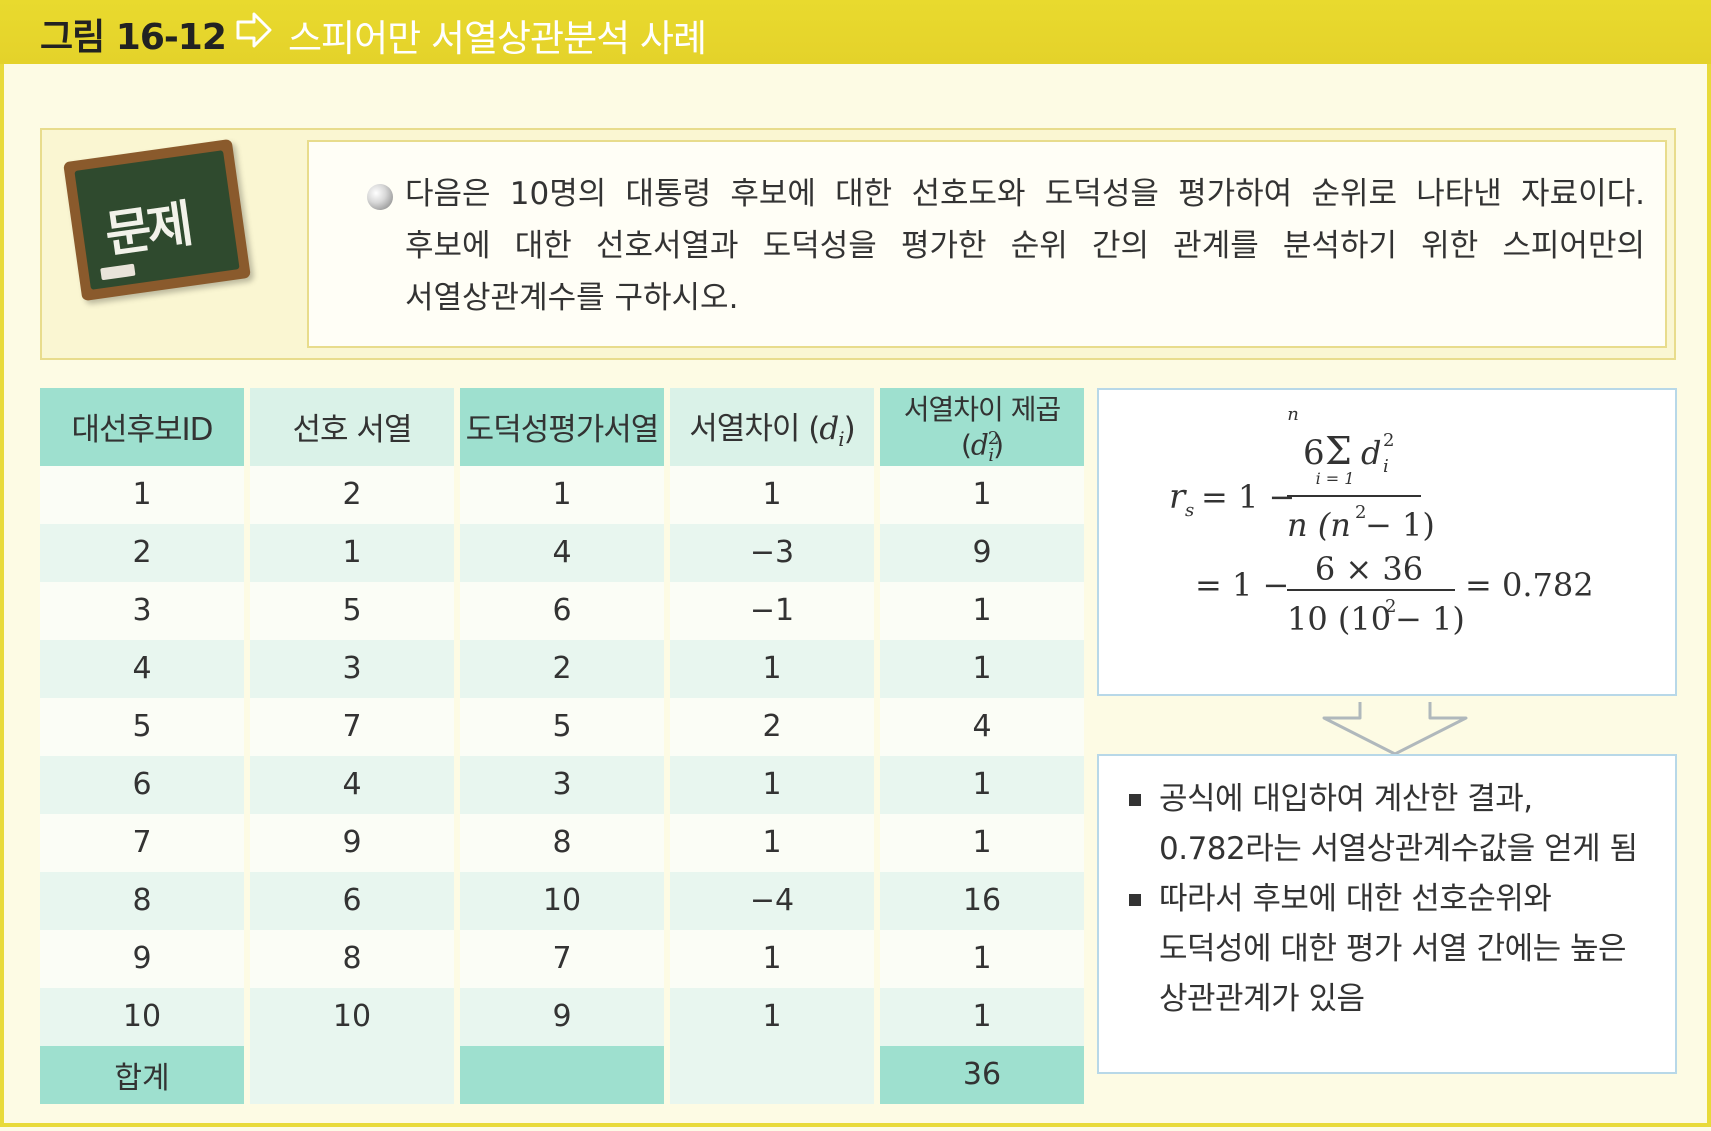 This screenshot has height=1131, width=1711. I want to click on header-preference-rank: 선호 서열, so click(352, 427).